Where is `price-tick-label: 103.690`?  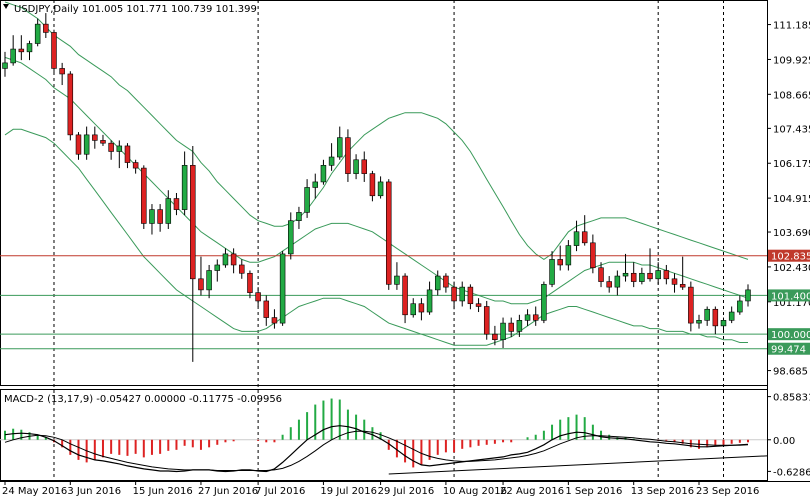
price-tick-label: 103.690 is located at coordinates (791, 233).